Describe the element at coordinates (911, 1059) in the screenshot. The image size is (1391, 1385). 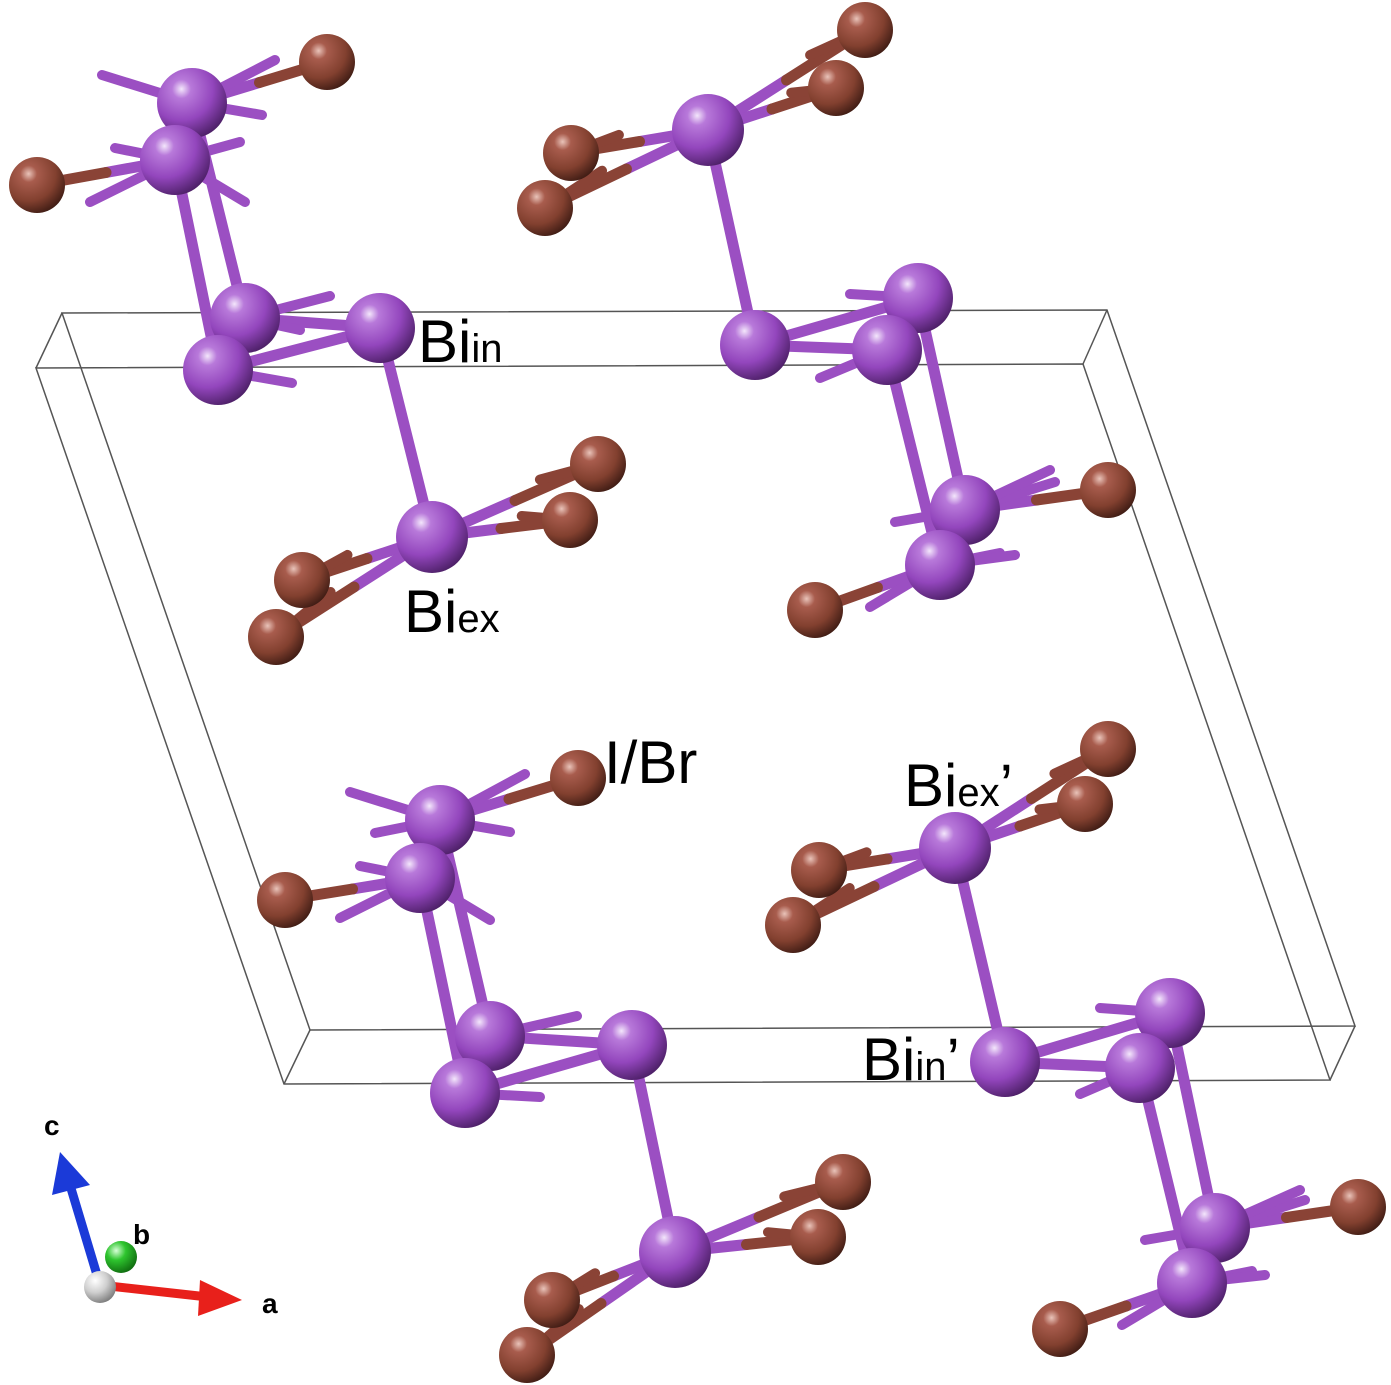
I see `label-bi-in-prime: Biin’` at that location.